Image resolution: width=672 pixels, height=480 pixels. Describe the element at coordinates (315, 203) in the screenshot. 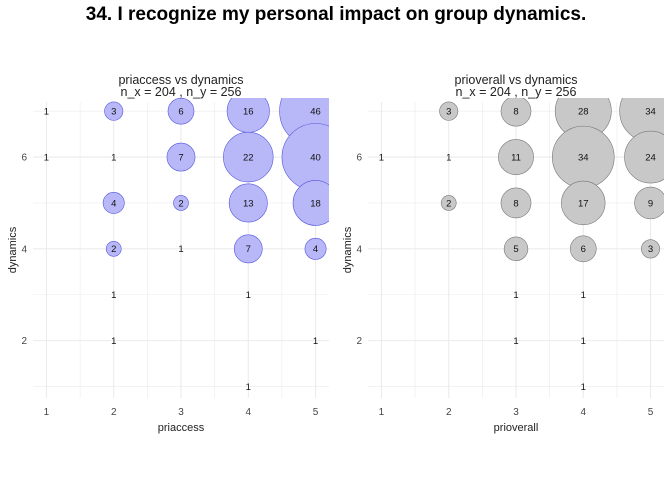

I see `bubble-count-label: 18` at that location.